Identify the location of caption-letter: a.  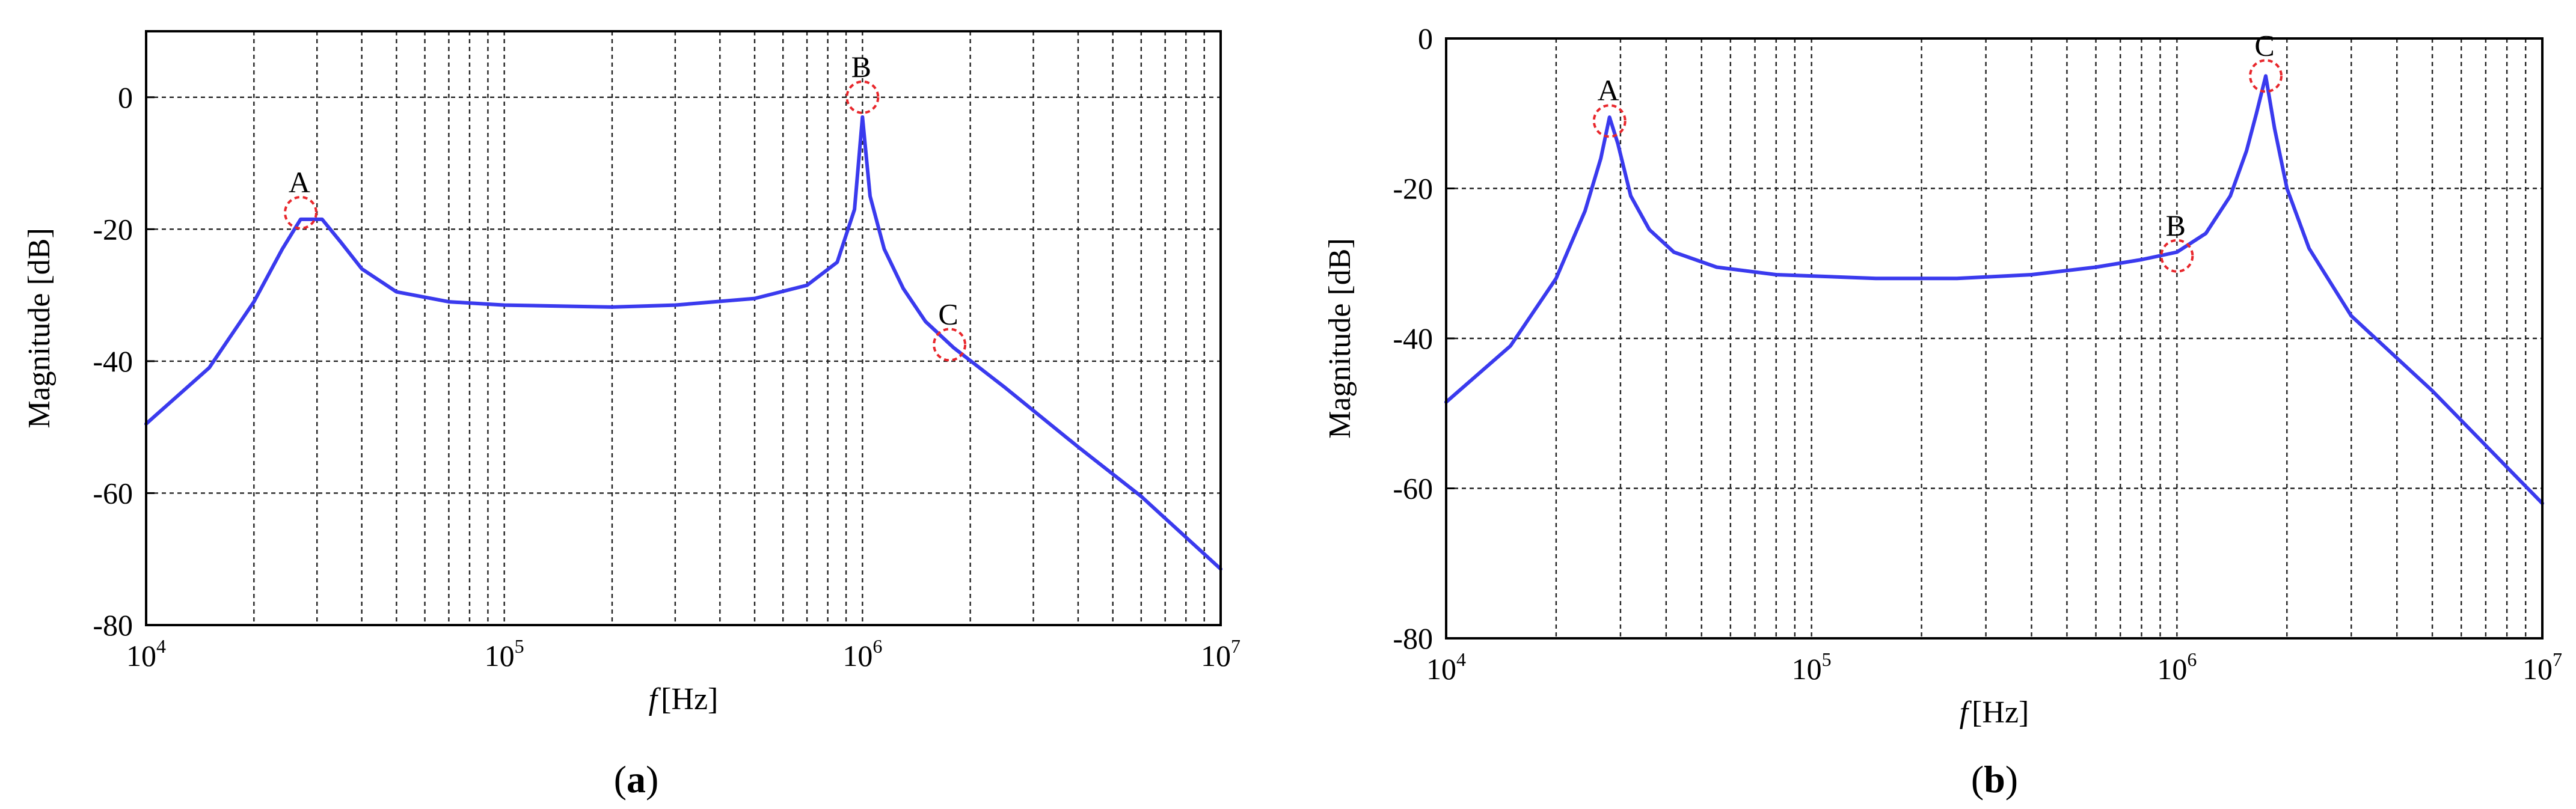
(636, 779).